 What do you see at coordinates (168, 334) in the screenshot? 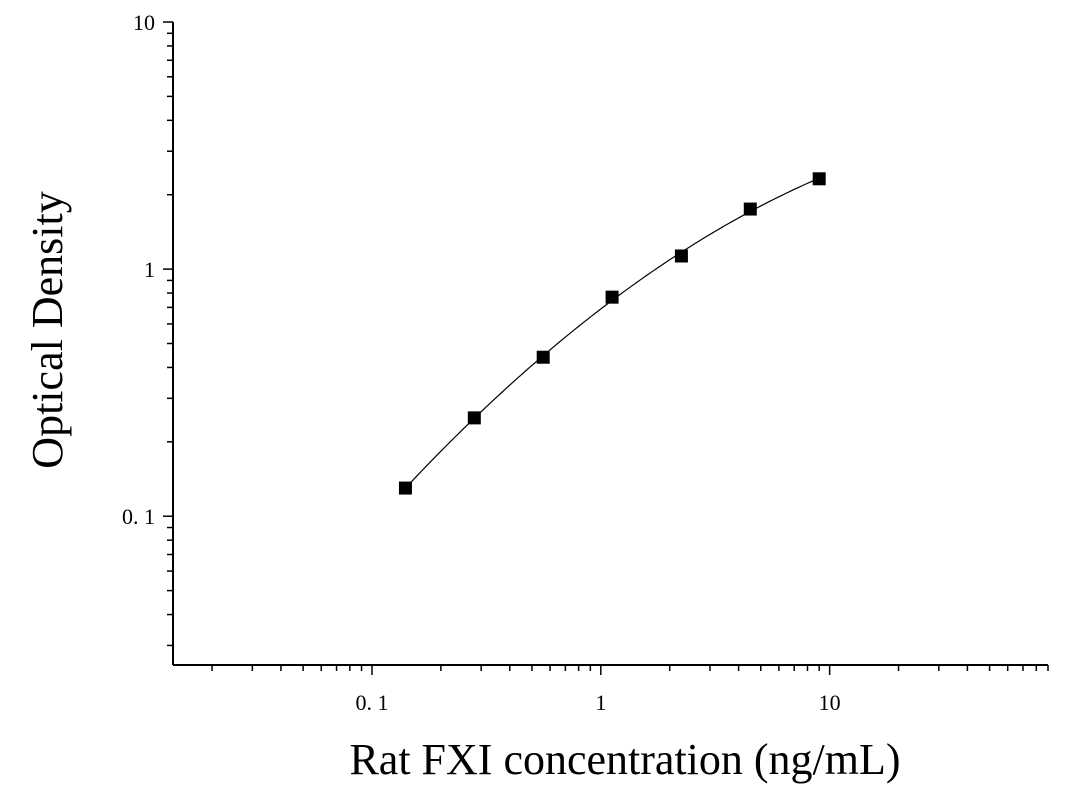
I see `y-ticks` at bounding box center [168, 334].